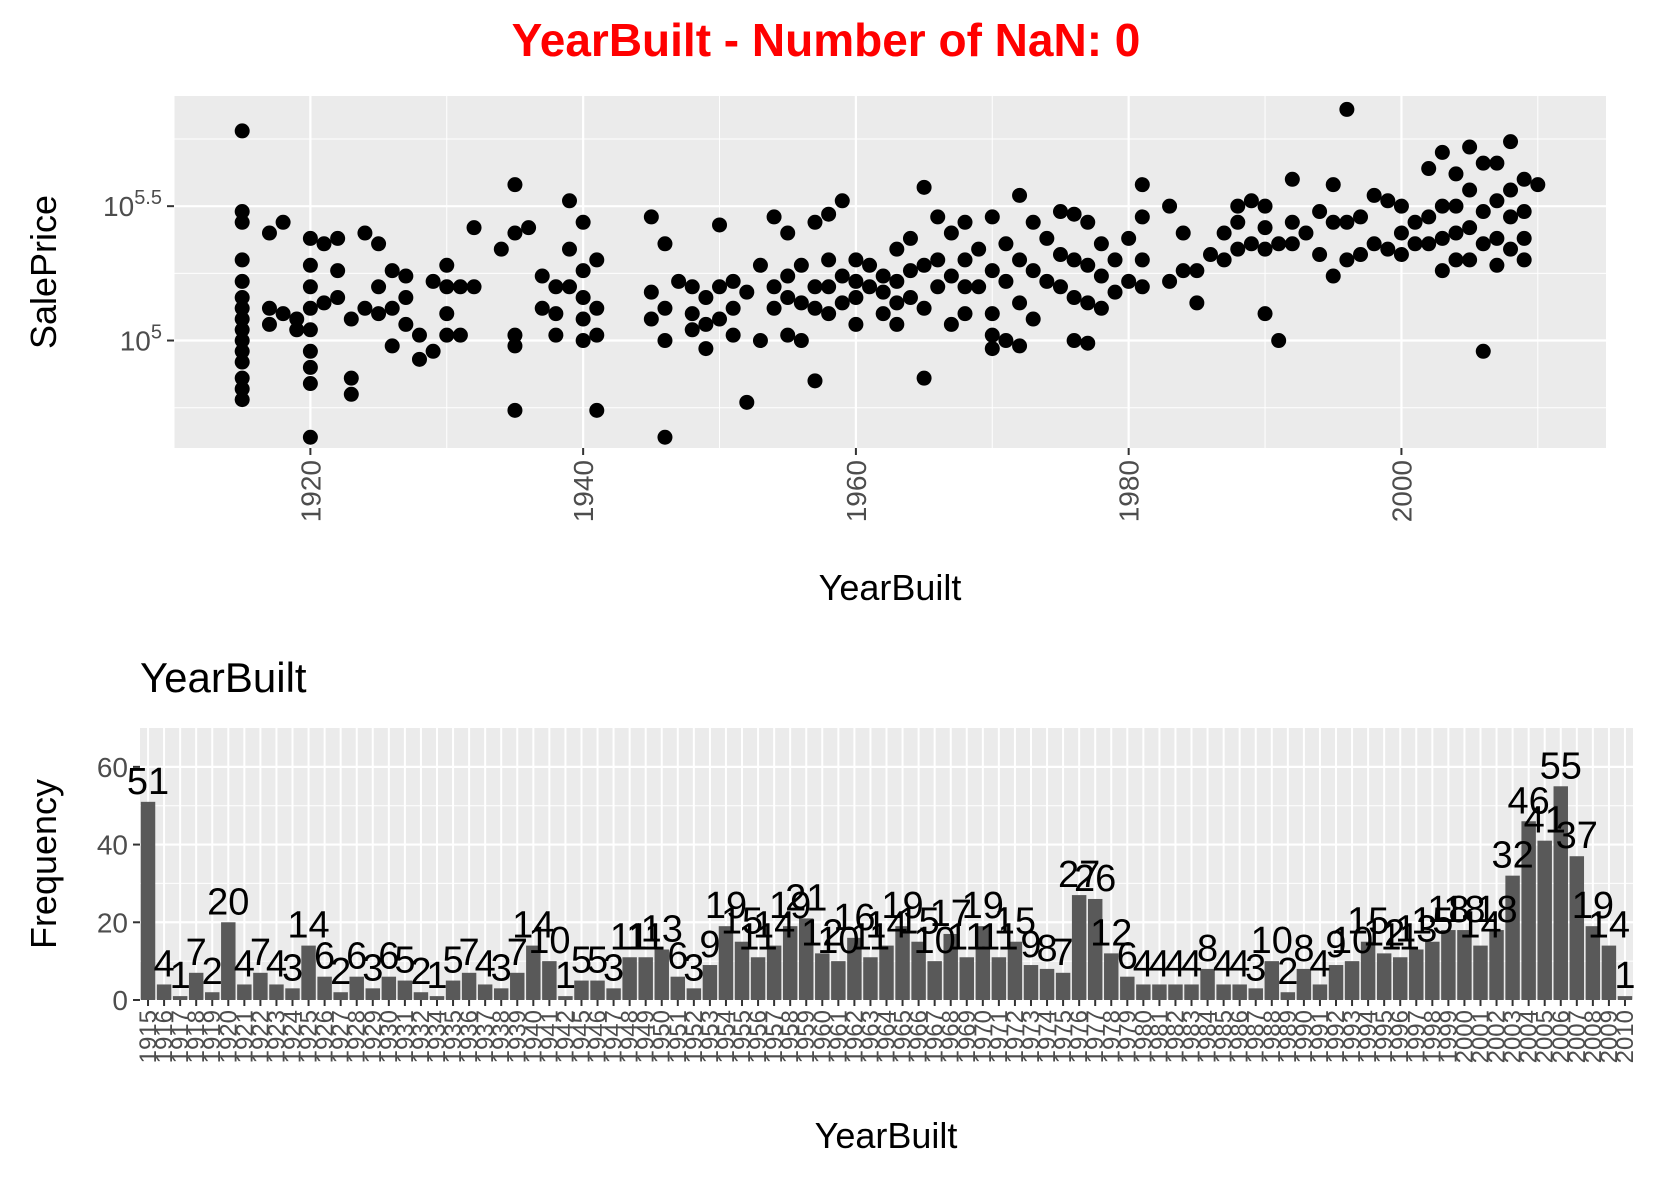 This screenshot has height=1181, width=1653. What do you see at coordinates (1545, 1036) in the screenshot?
I see `x-tick-label: 2005` at bounding box center [1545, 1036].